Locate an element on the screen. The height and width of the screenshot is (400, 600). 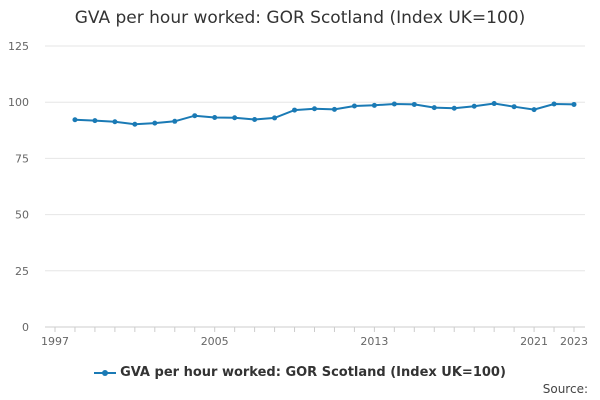
x-tick-label: 2013 is located at coordinates (374, 341).